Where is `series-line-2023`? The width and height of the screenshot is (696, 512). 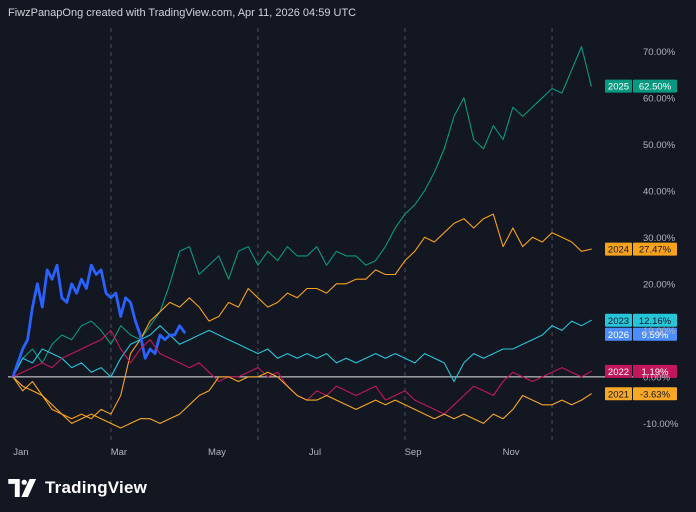
series-line-2023 is located at coordinates (302, 351).